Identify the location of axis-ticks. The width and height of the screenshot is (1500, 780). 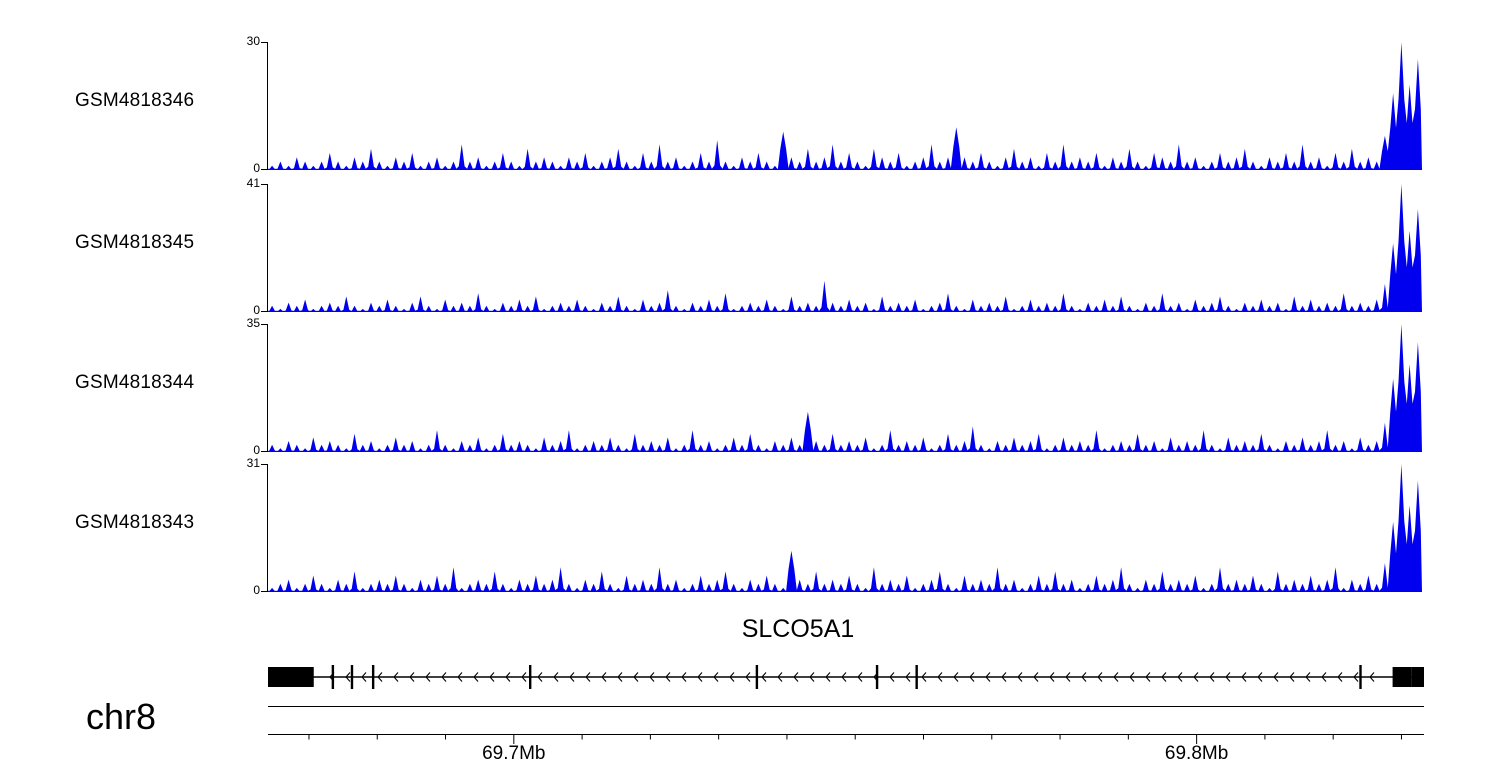
(855, 739).